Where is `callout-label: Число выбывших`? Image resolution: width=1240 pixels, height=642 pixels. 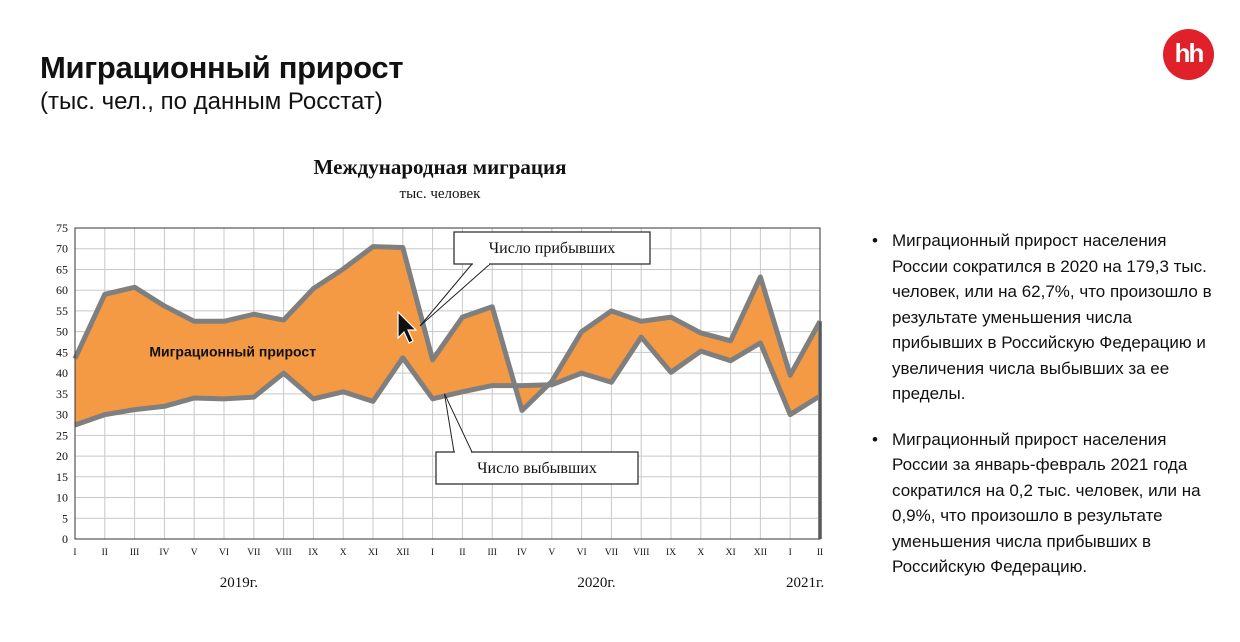
callout-label: Число выбывших is located at coordinates (537, 468).